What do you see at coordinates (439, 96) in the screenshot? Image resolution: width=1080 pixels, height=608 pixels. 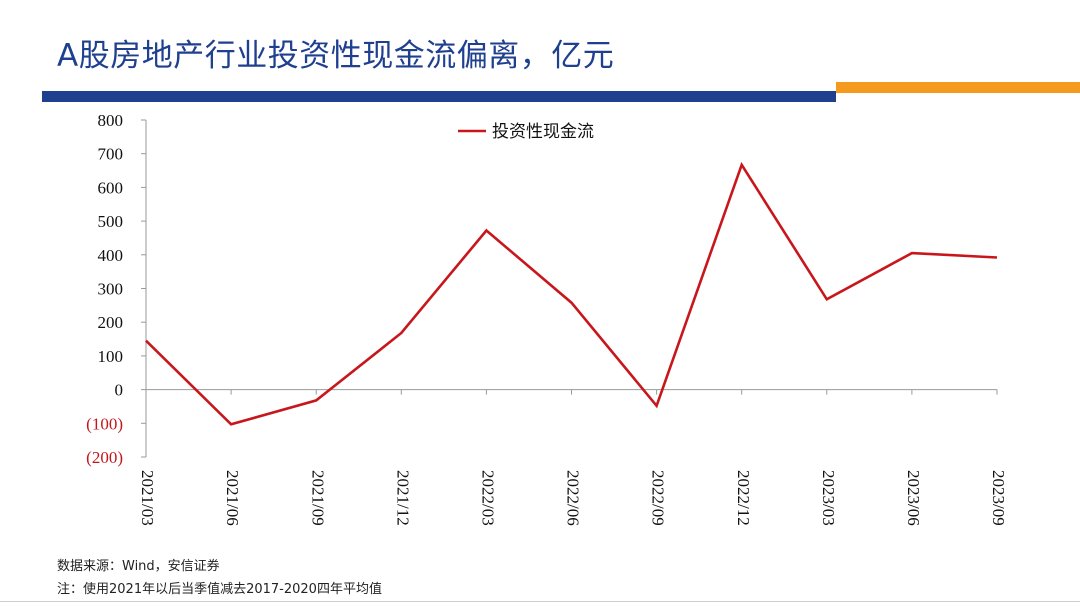 I see `title-underline-blue` at bounding box center [439, 96].